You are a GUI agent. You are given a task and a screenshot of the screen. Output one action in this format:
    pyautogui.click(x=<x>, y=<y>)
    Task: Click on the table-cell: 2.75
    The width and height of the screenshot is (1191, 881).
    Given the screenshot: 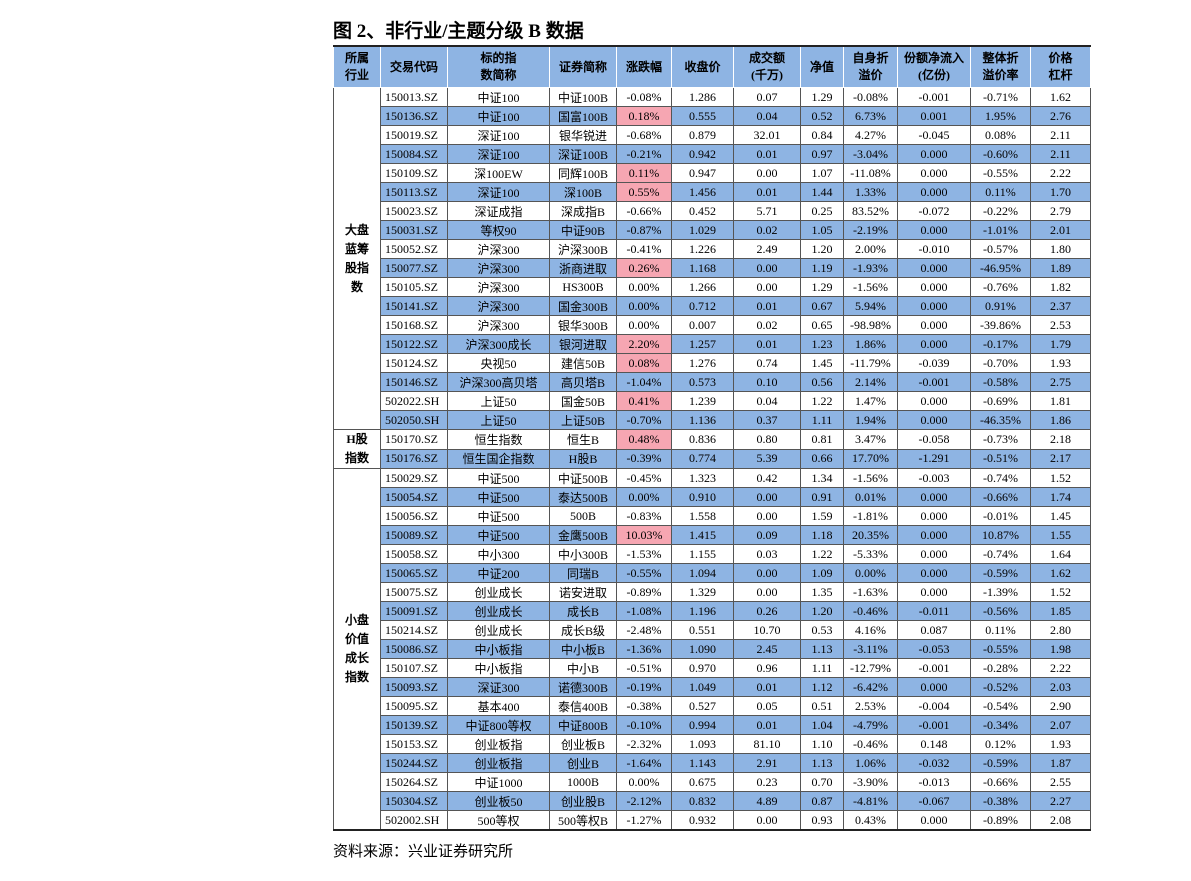 What is the action you would take?
    pyautogui.click(x=1060, y=382)
    